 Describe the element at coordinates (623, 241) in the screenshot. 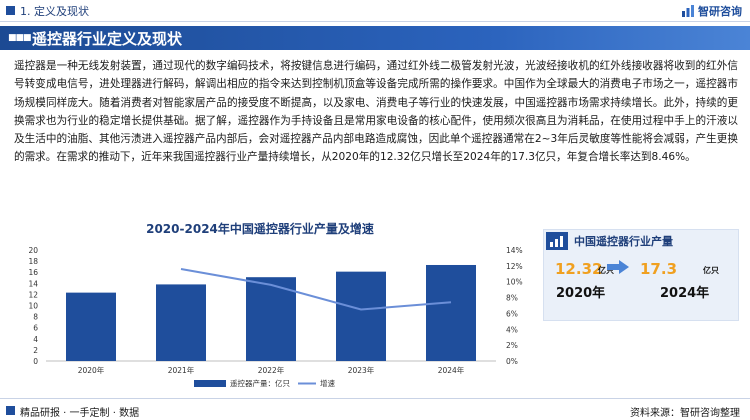

I see `panel-title: 中国遥控器行业产量` at that location.